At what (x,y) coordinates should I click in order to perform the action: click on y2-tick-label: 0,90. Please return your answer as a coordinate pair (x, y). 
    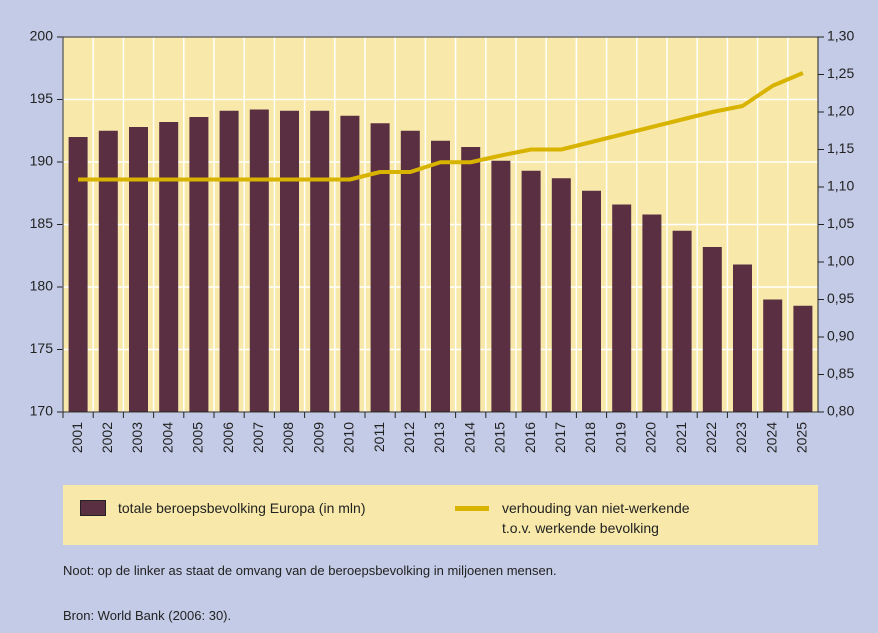
    Looking at the image, I should click on (840, 336).